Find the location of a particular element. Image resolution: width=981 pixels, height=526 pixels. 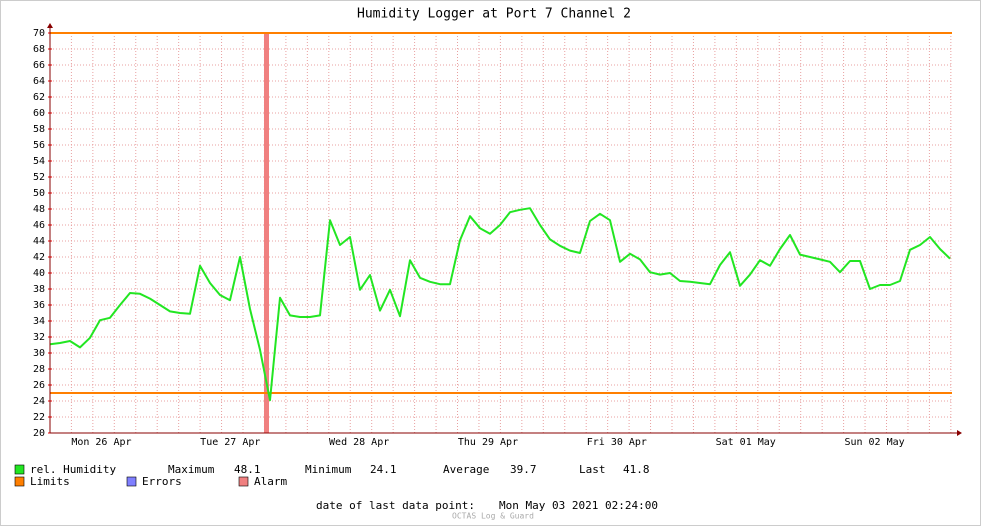

y-tick-label: 20 is located at coordinates (39, 433).